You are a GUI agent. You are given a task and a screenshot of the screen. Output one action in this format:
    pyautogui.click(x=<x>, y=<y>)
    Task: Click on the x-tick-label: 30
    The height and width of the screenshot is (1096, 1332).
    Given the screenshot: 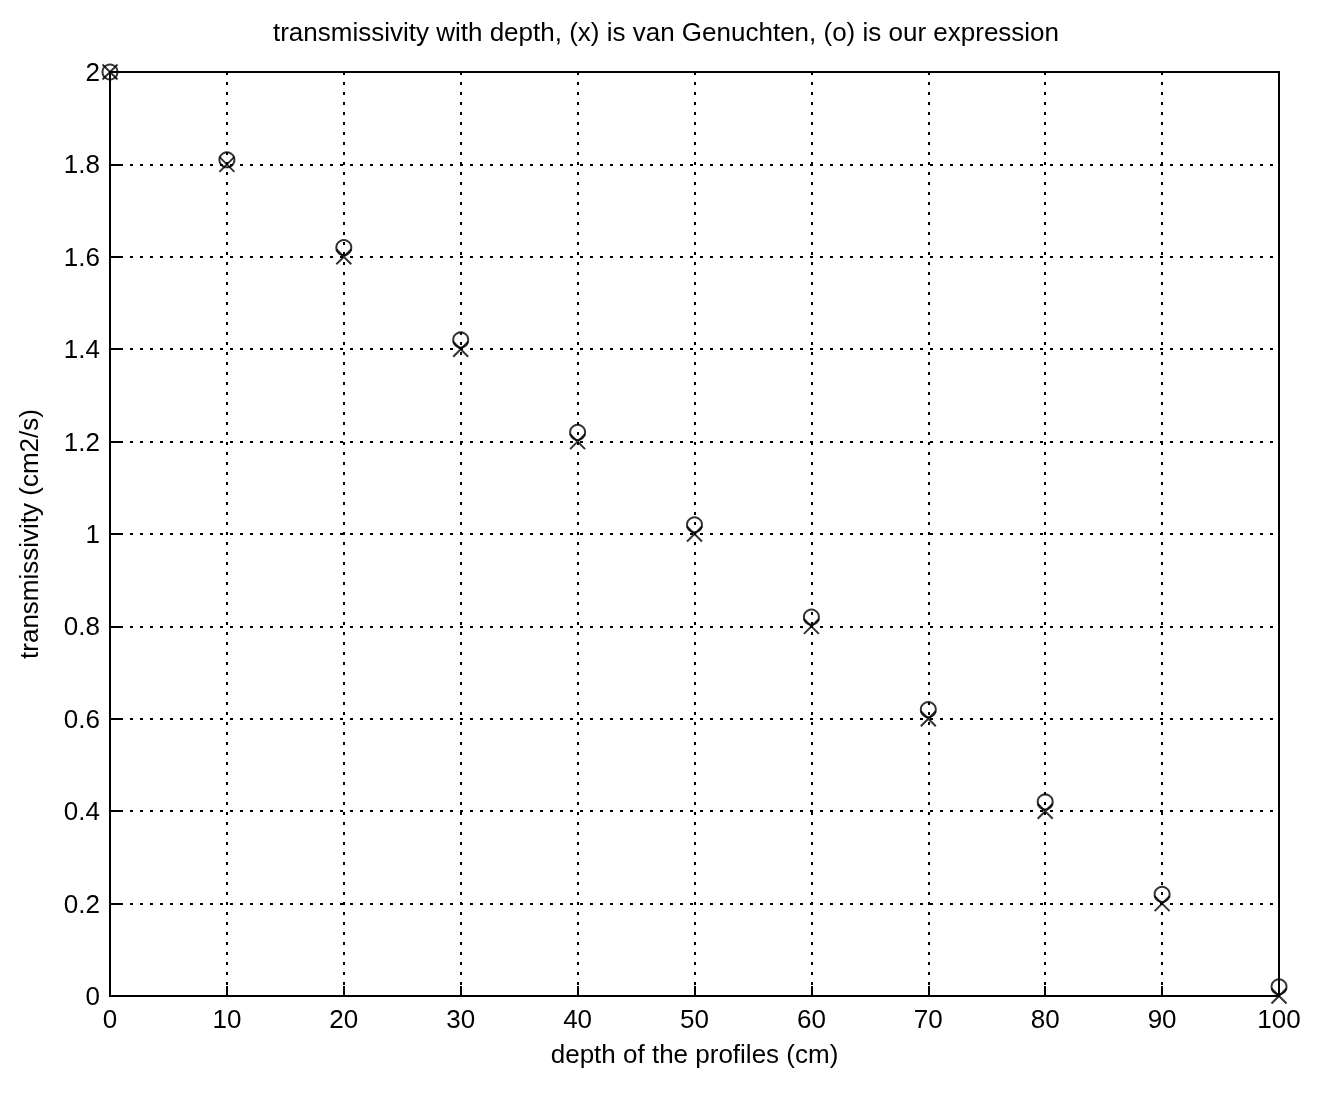 What is the action you would take?
    pyautogui.click(x=461, y=1019)
    